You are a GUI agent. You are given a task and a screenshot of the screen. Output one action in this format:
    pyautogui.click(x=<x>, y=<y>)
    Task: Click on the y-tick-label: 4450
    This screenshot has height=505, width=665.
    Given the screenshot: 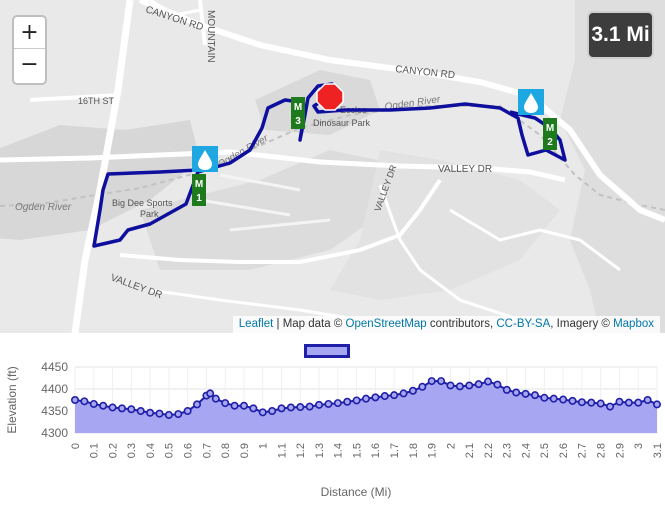 What is the action you would take?
    pyautogui.click(x=54, y=367)
    